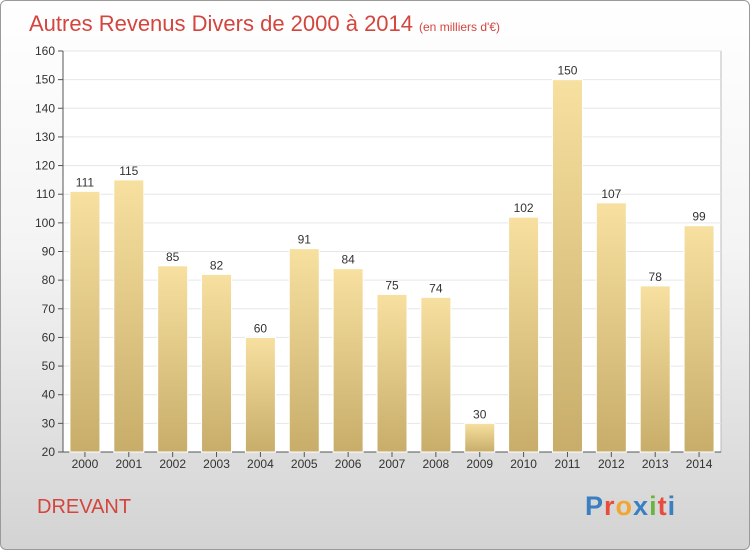 The height and width of the screenshot is (550, 750). I want to click on bar-value-label: 102, so click(524, 208).